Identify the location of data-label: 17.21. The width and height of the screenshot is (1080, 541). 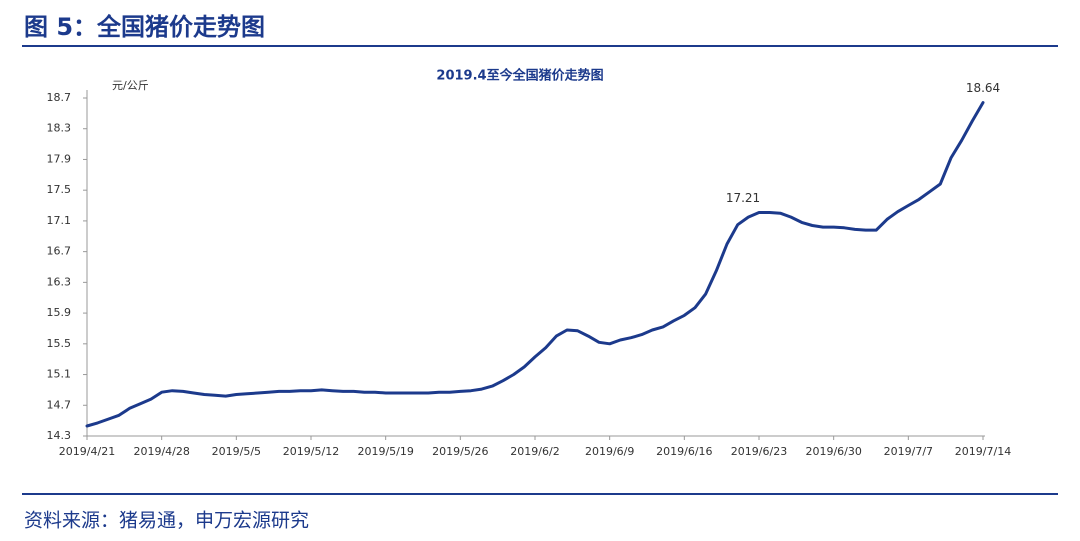
(743, 198).